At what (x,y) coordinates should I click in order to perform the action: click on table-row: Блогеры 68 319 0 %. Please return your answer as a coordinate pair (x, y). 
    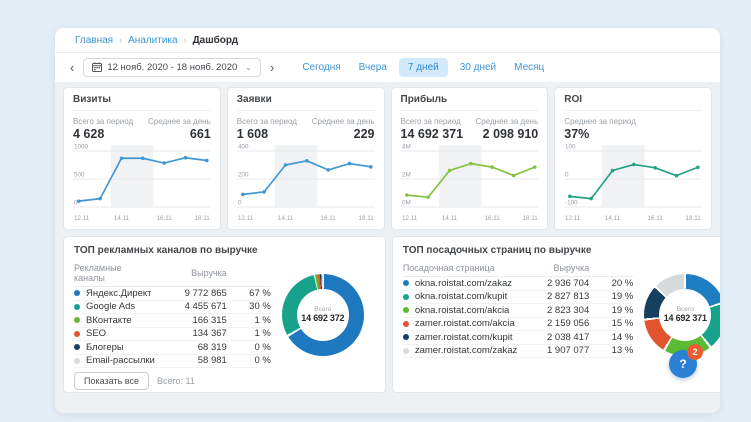
    Looking at the image, I should click on (172, 348).